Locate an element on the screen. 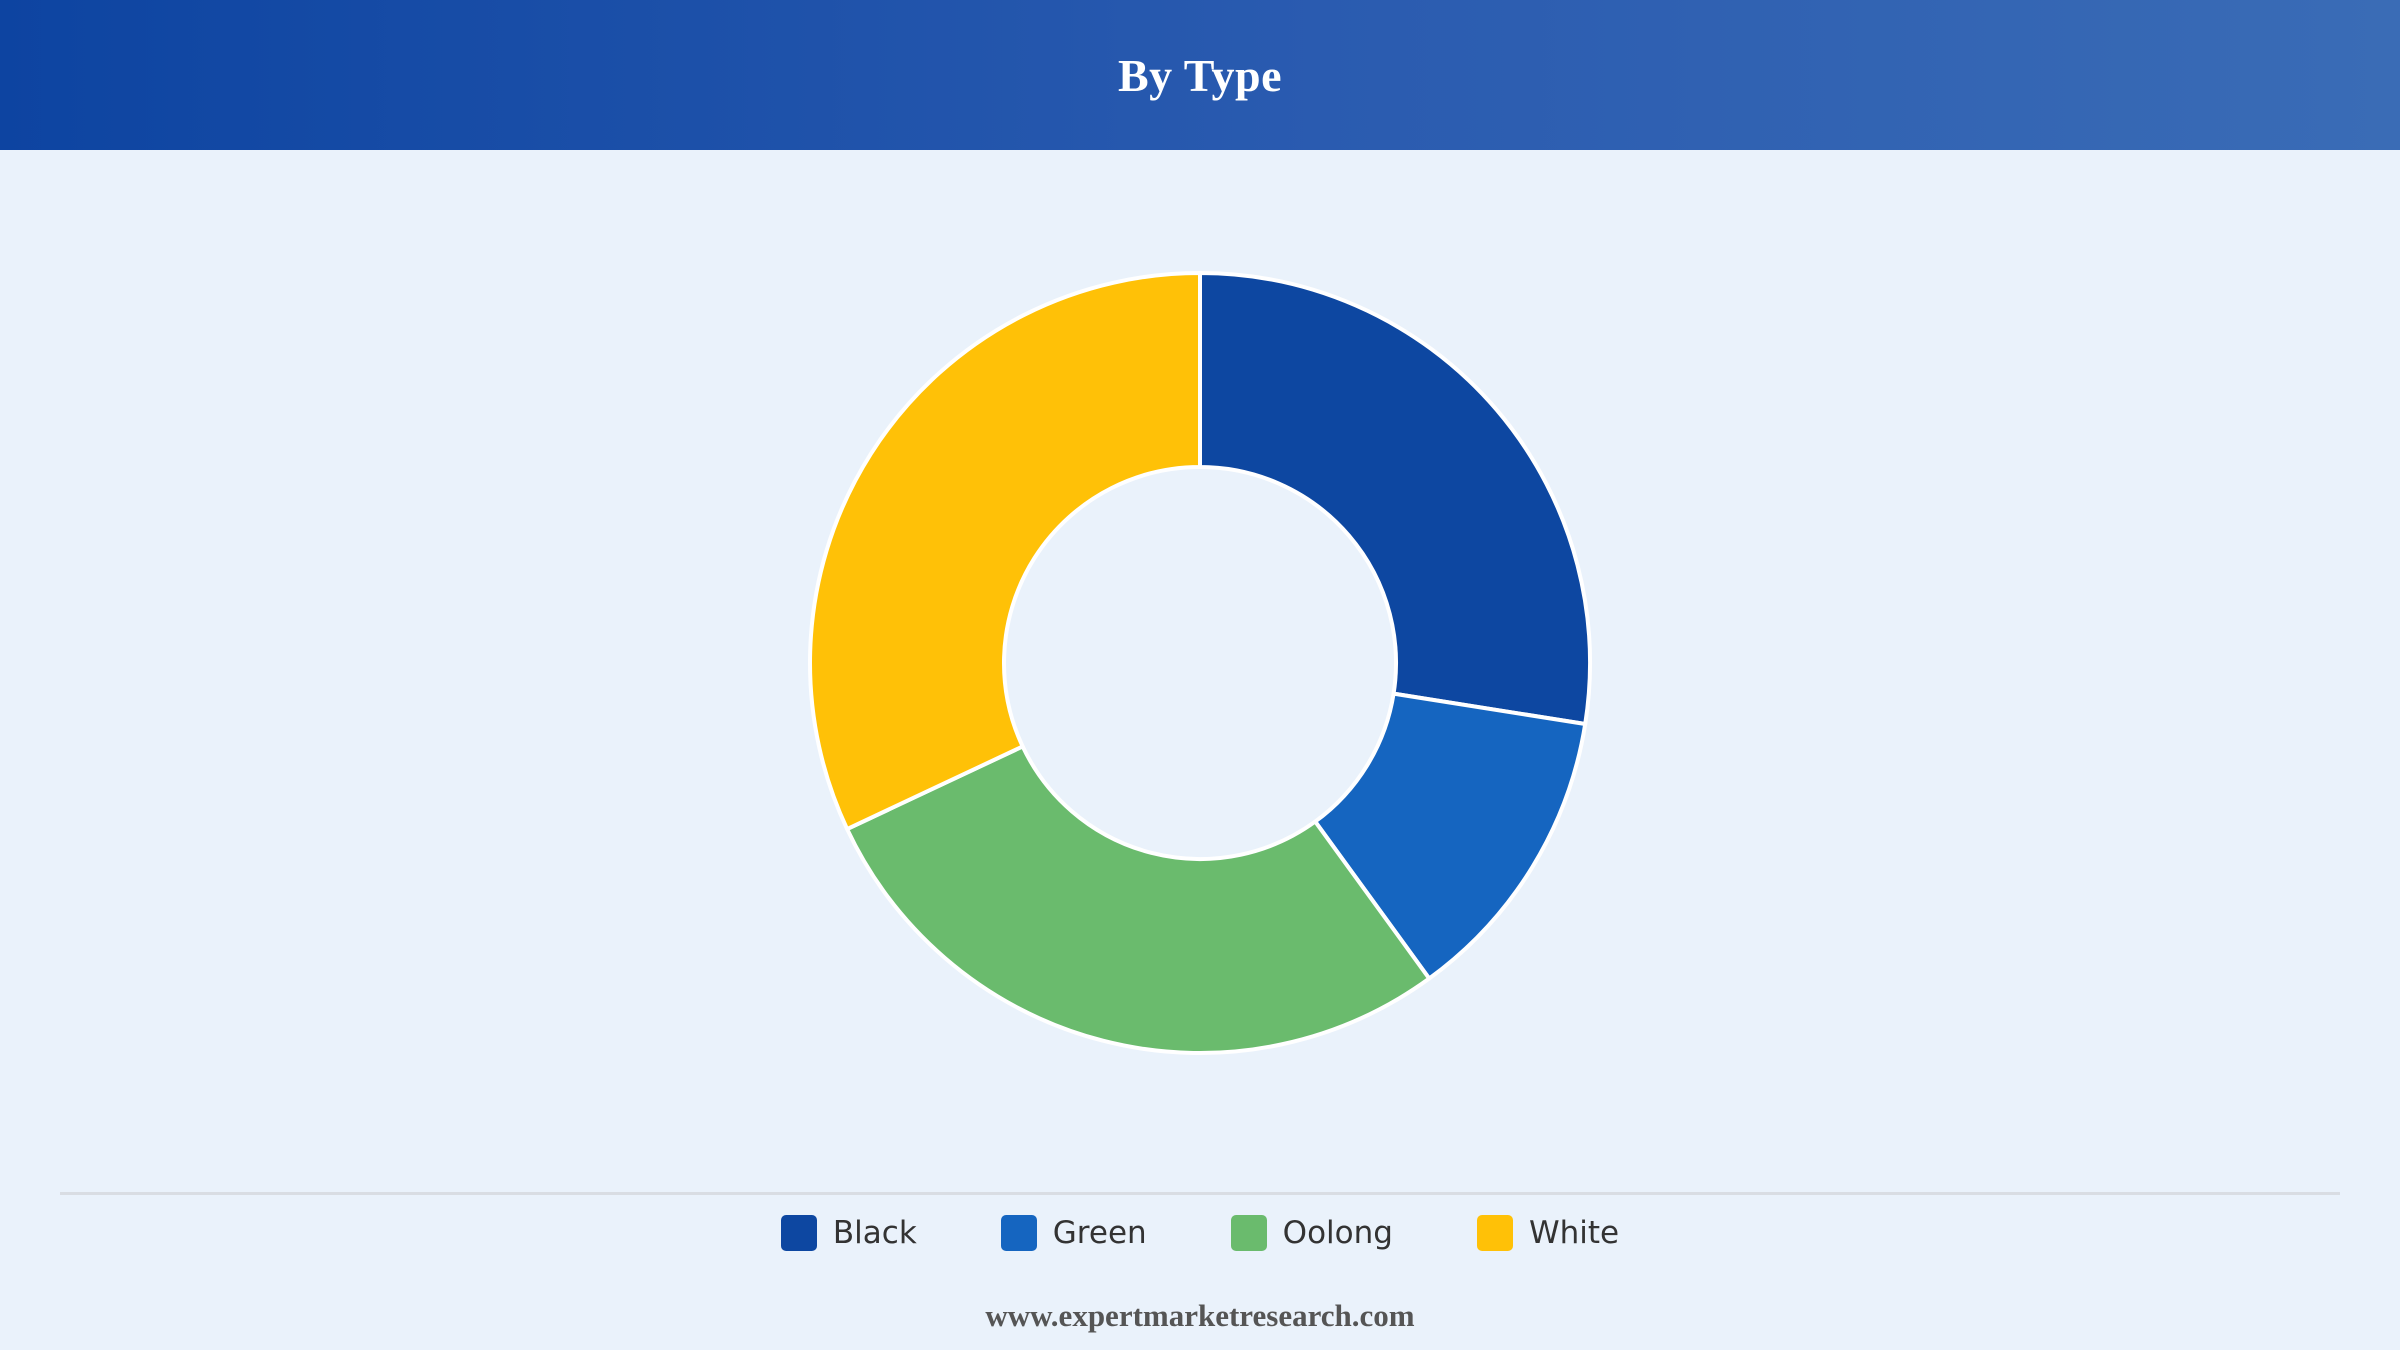 The height and width of the screenshot is (1350, 2400). legend-item-green: Green is located at coordinates (1073, 1233).